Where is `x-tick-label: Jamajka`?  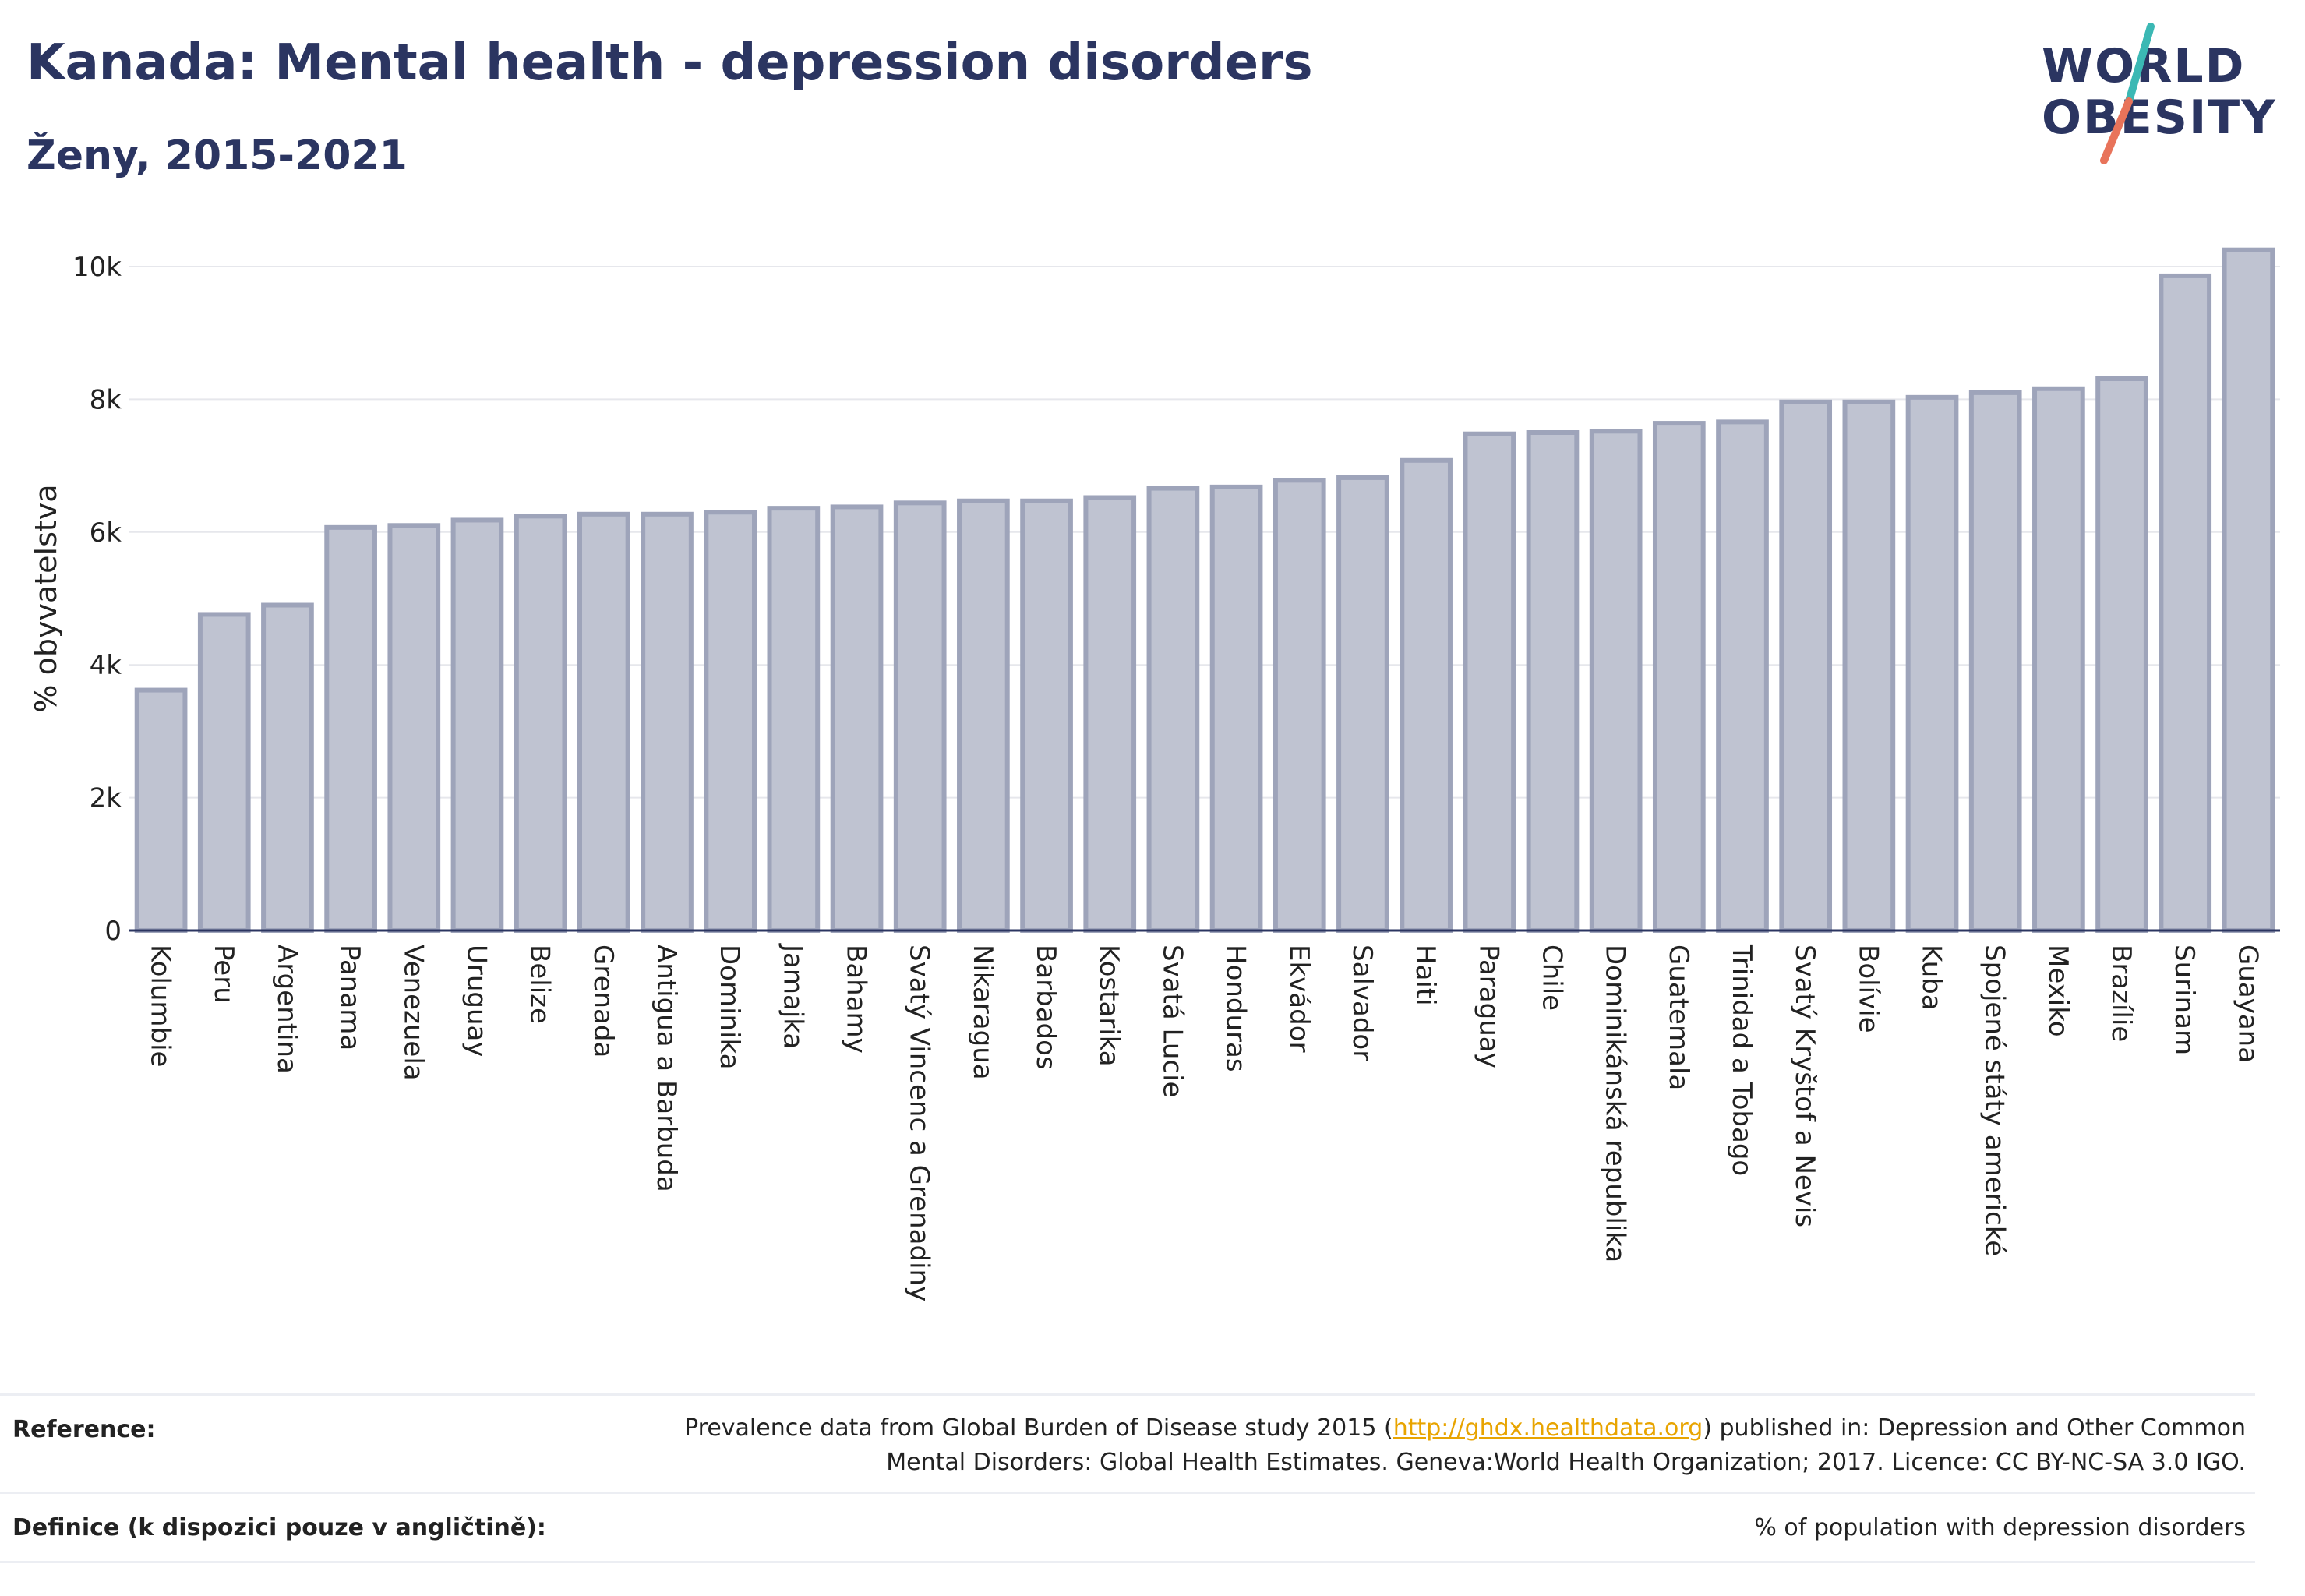
x-tick-label: Jamajka is located at coordinates (792, 996).